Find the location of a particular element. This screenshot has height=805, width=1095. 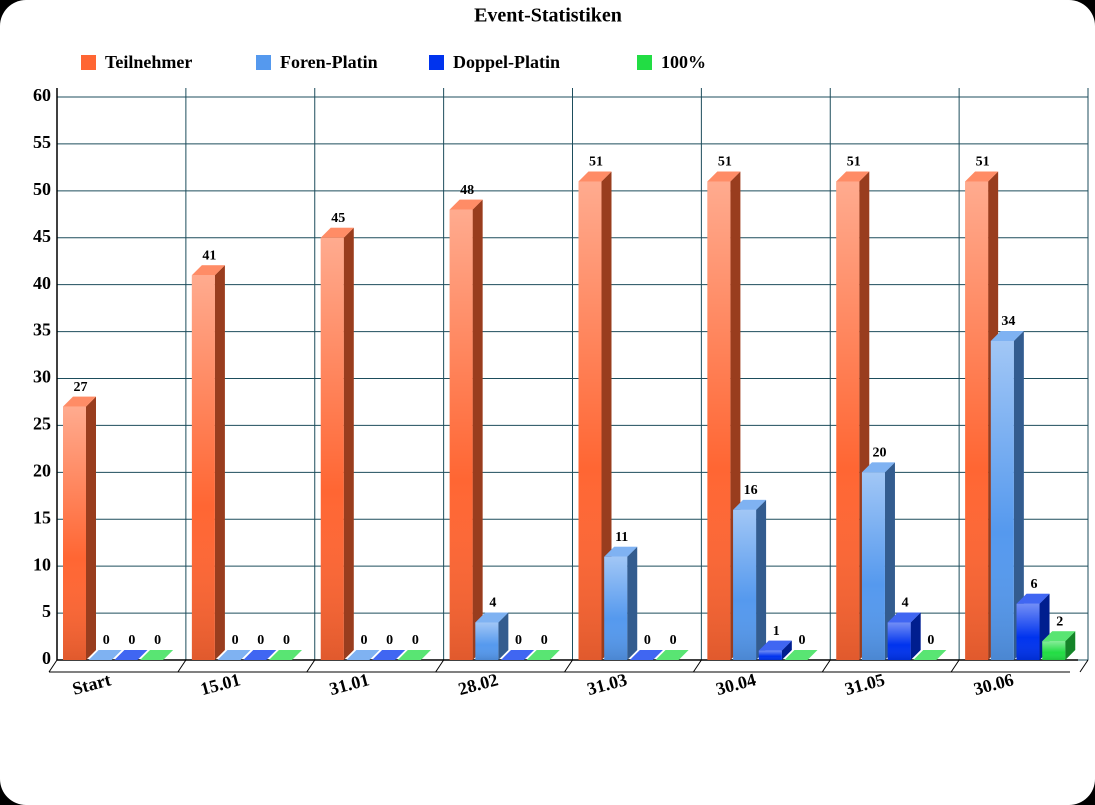

y-tick-label: 50 is located at coordinates (42, 189).